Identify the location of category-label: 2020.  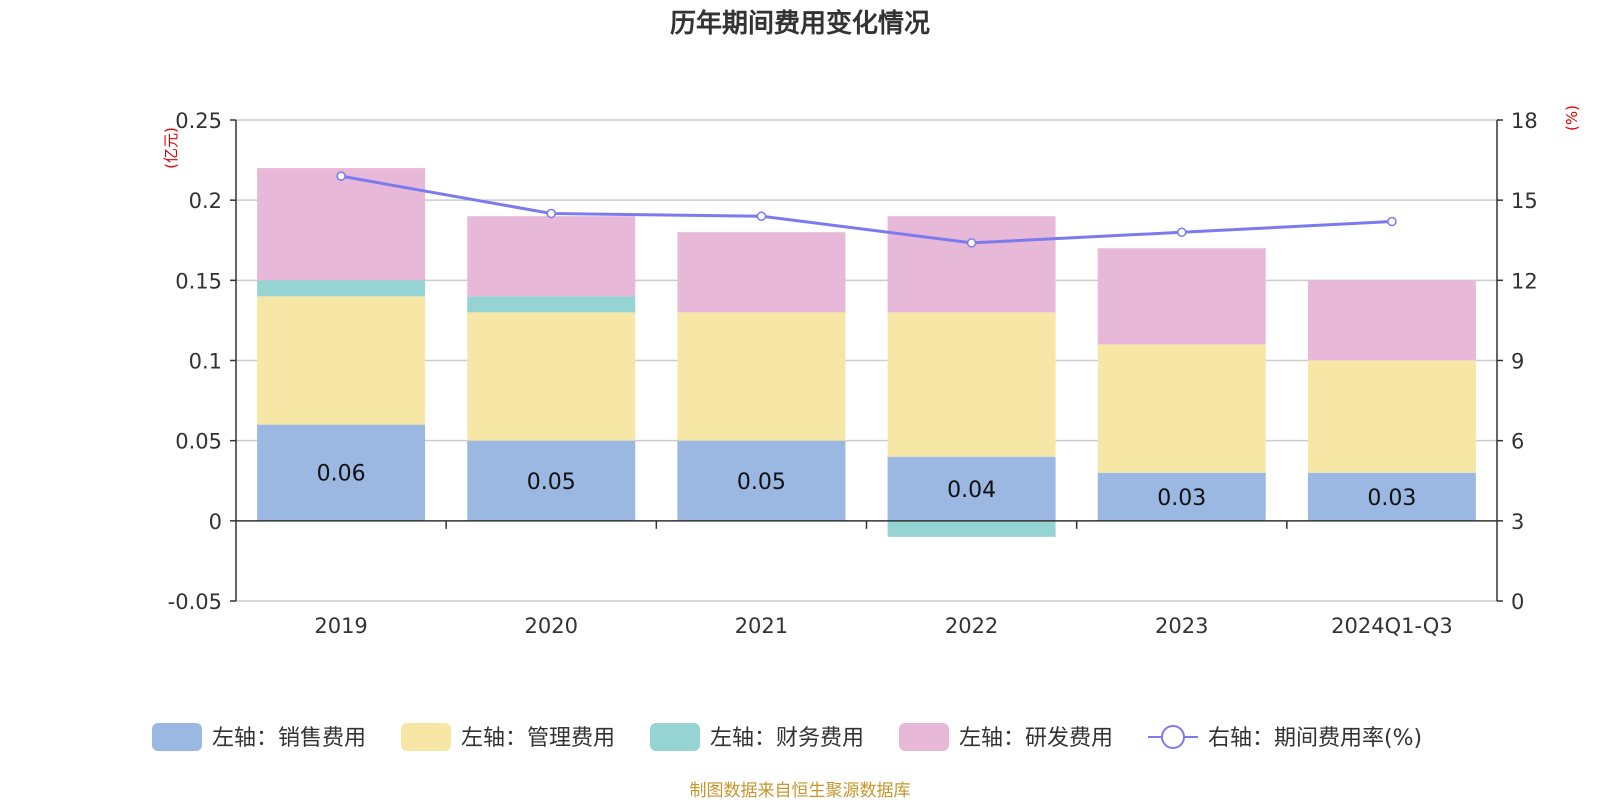
(551, 626).